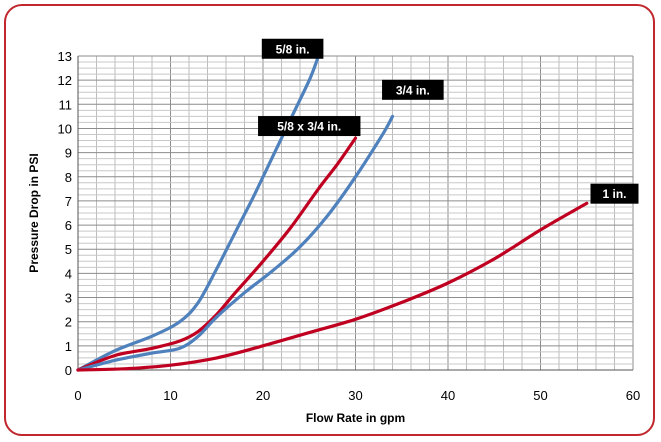  I want to click on y-tick-label: 2, so click(68, 322).